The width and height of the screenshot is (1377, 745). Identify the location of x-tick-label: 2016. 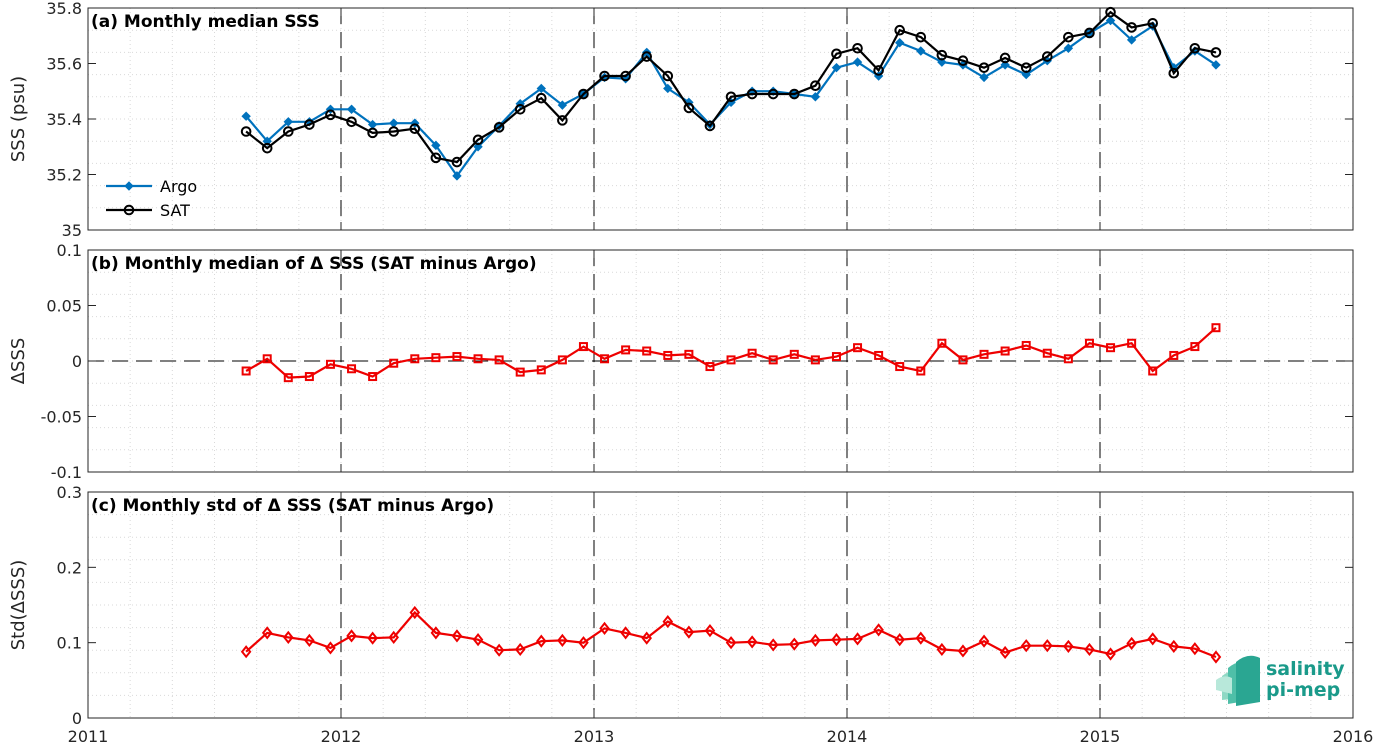
(1353, 736).